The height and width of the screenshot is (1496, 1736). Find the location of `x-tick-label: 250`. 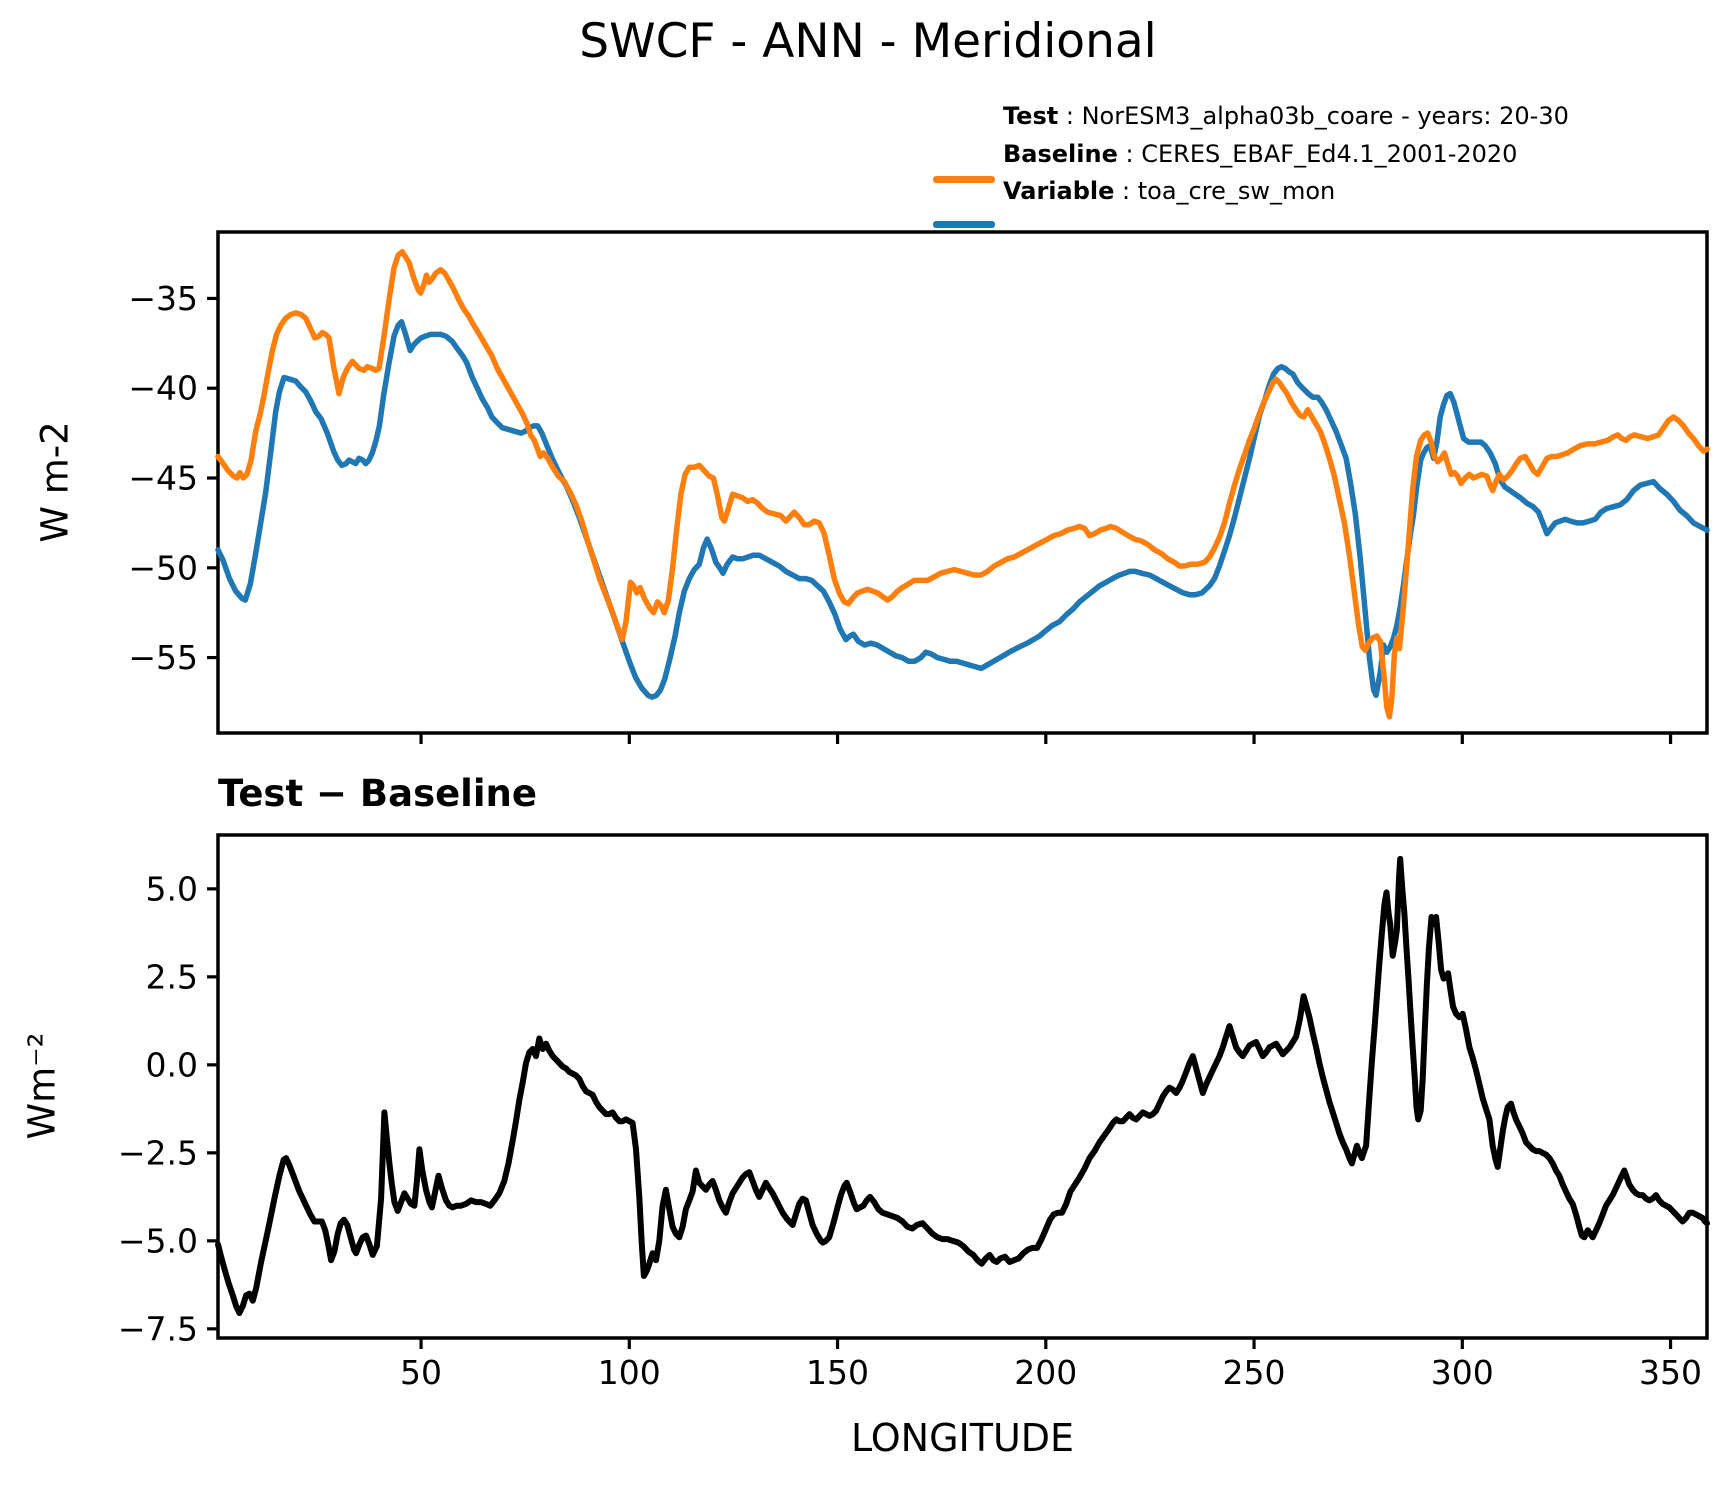

x-tick-label: 250 is located at coordinates (1254, 1372).